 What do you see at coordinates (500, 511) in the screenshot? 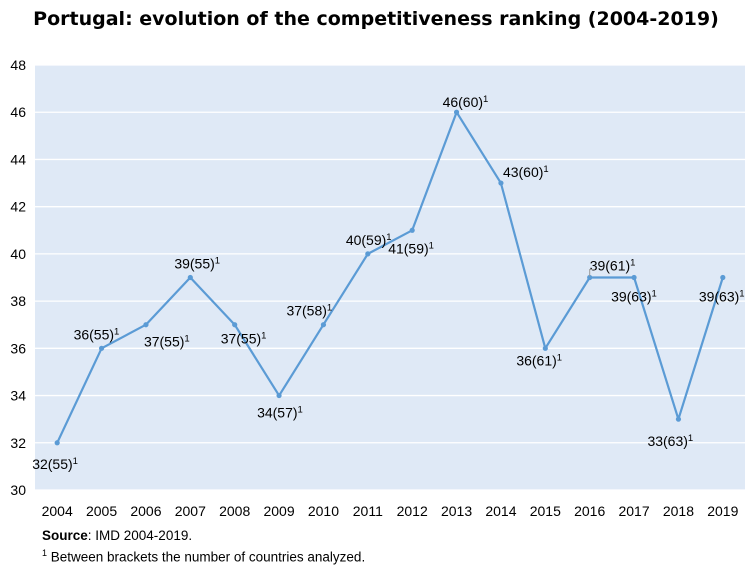
I see `x-tick-2014: 2014` at bounding box center [500, 511].